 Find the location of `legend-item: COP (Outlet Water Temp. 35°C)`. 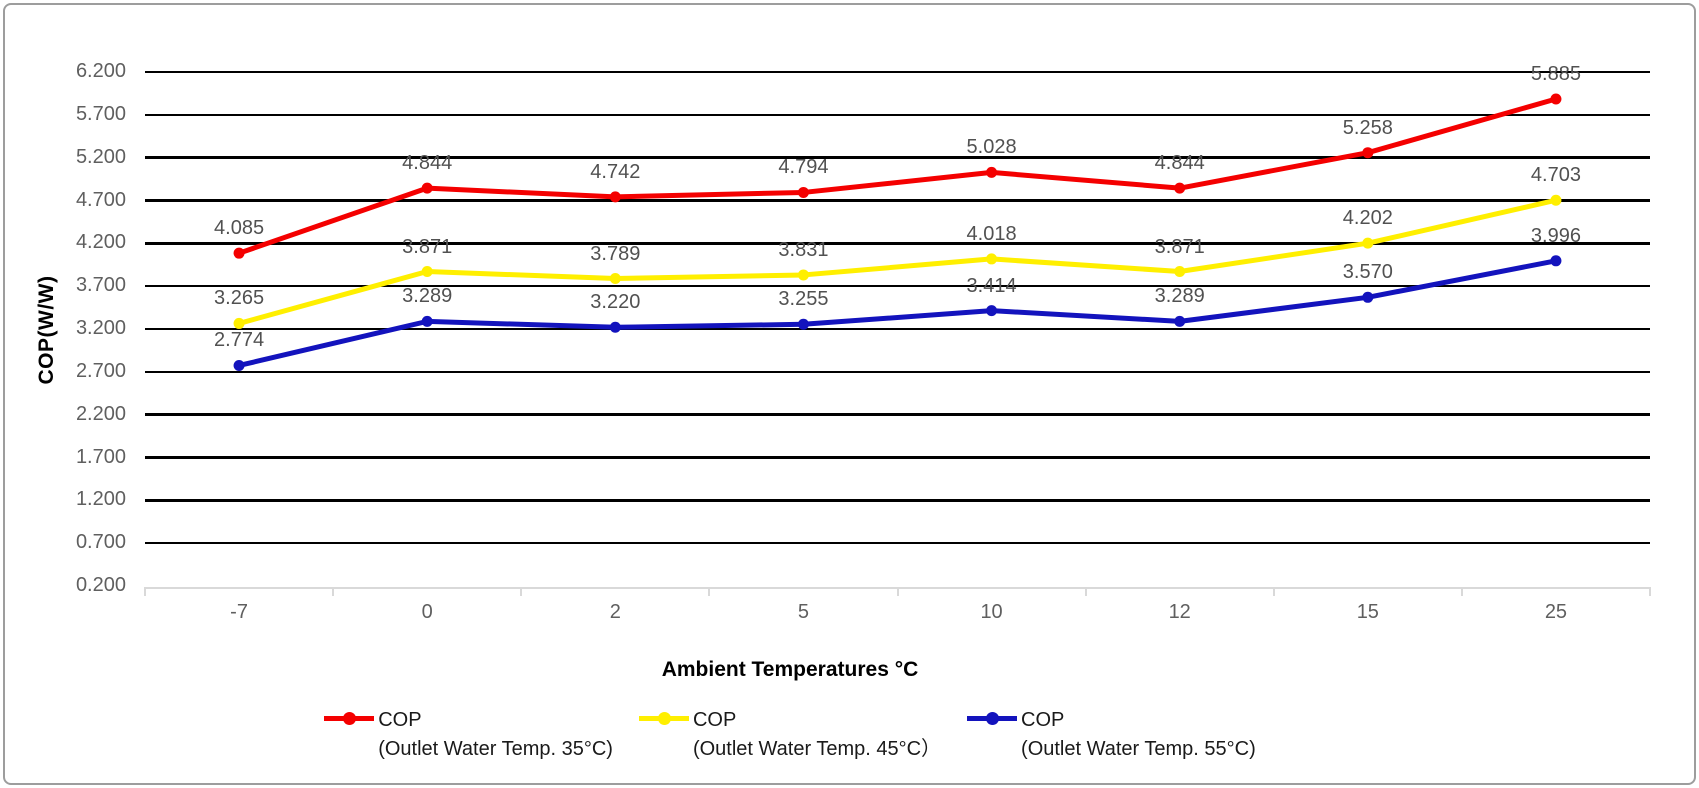

legend-item: COP (Outlet Water Temp. 35°C) is located at coordinates (468, 735).